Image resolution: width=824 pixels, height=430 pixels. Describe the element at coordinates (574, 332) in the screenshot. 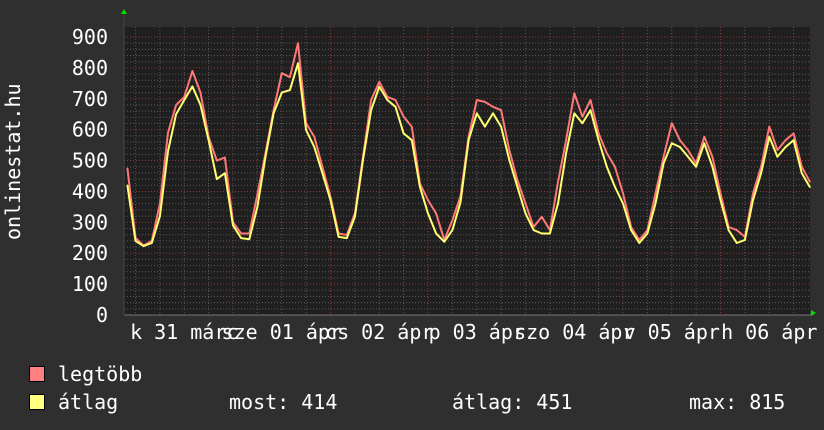

I see `x-tick-label: szo 04 ápr` at that location.